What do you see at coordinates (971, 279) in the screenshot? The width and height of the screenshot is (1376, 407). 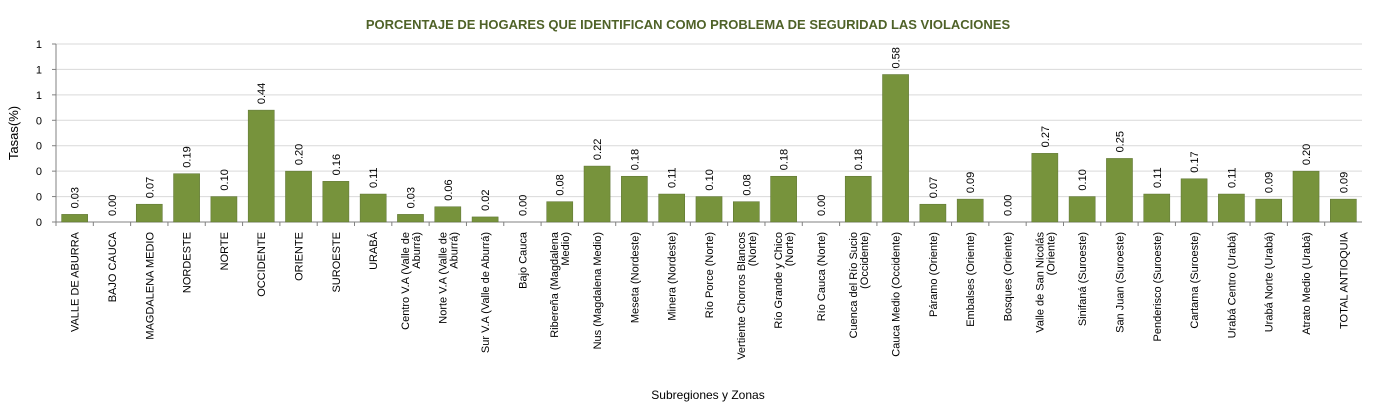 I see `x-tick-label: Embalses (Oriente)` at bounding box center [971, 279].